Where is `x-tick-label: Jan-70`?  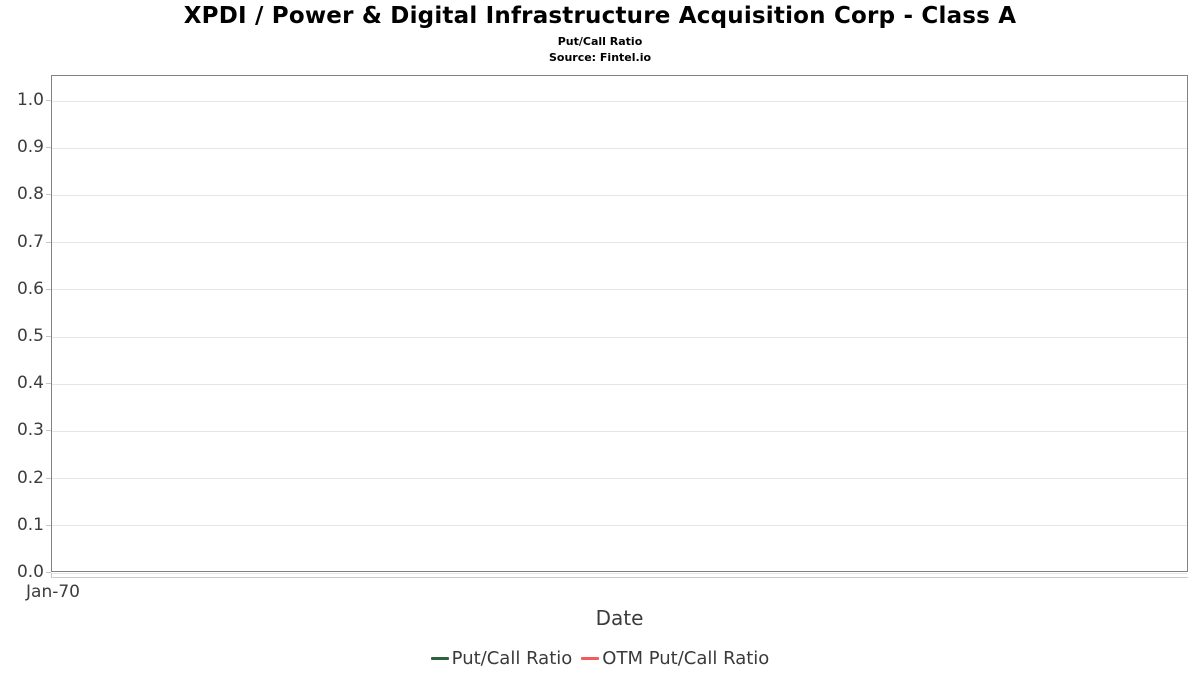 x-tick-label: Jan-70 is located at coordinates (53, 592).